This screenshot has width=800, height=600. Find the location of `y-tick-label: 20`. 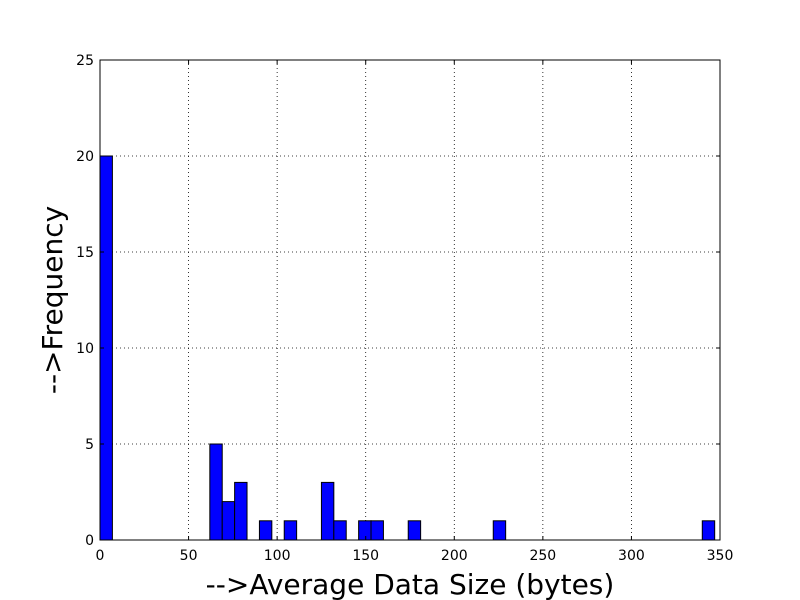

y-tick-label: 20 is located at coordinates (85, 157).